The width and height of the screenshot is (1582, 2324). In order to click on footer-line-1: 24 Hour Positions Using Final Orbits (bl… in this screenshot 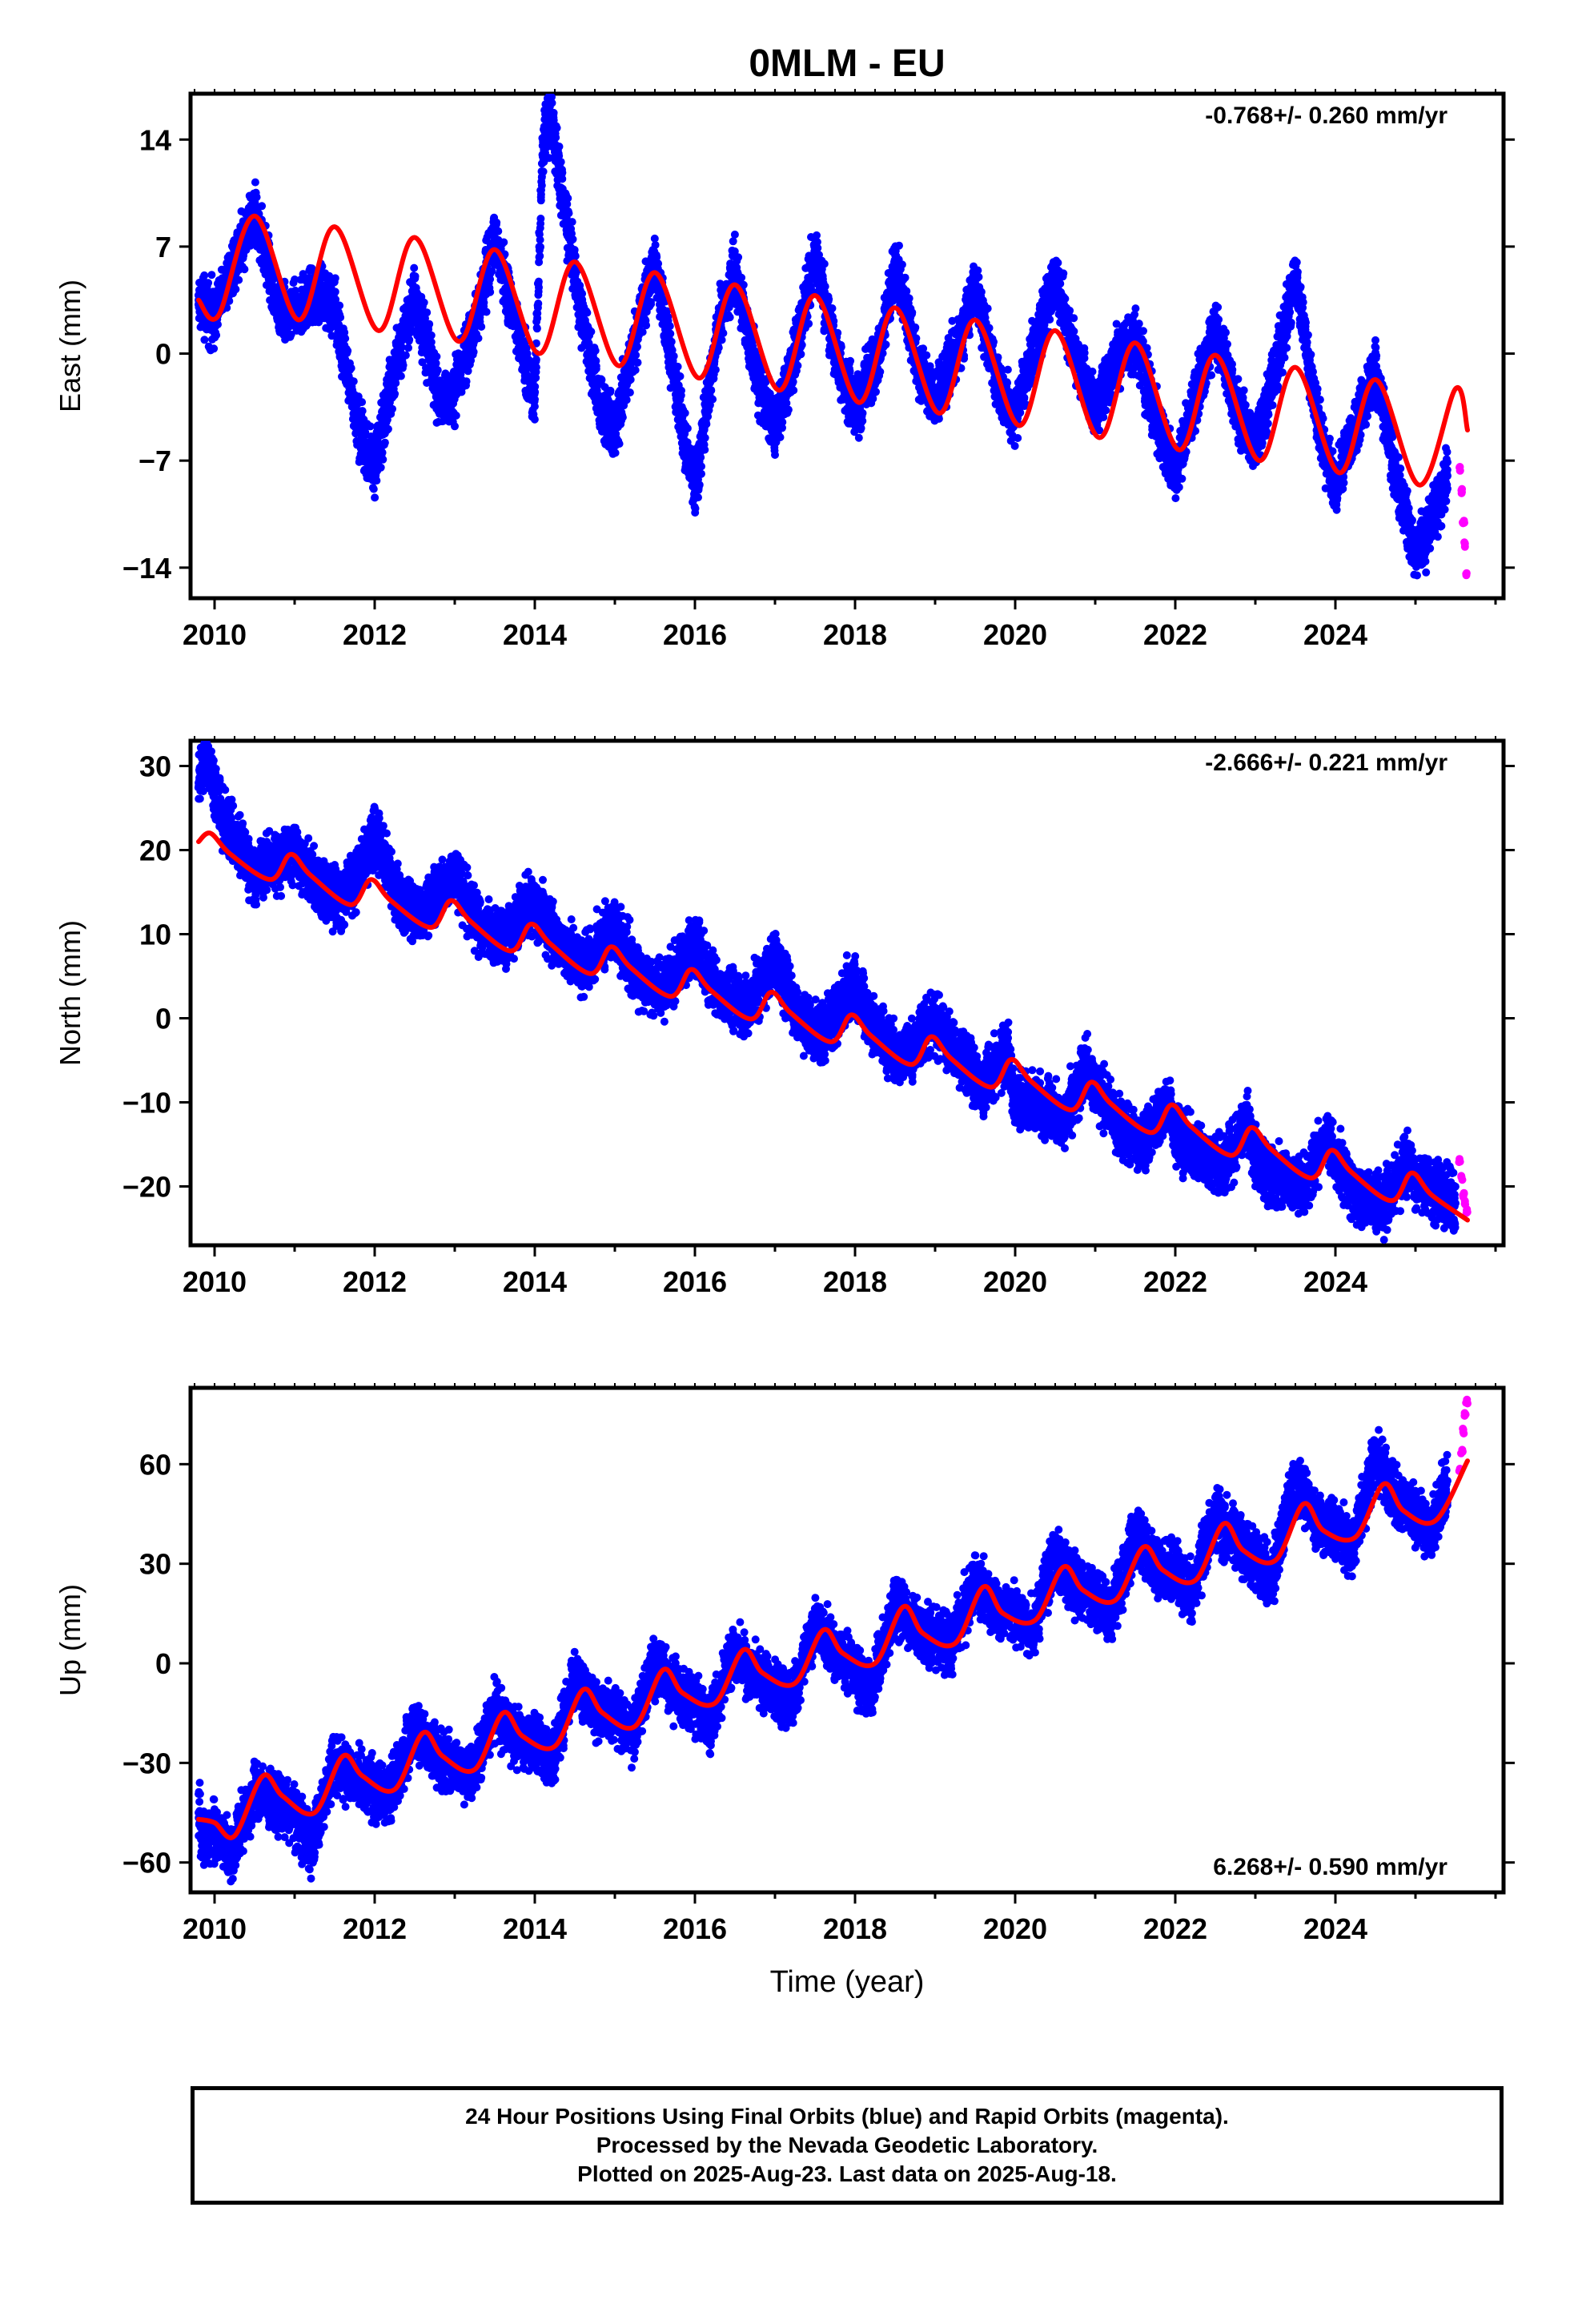, I will do `click(847, 2116)`.